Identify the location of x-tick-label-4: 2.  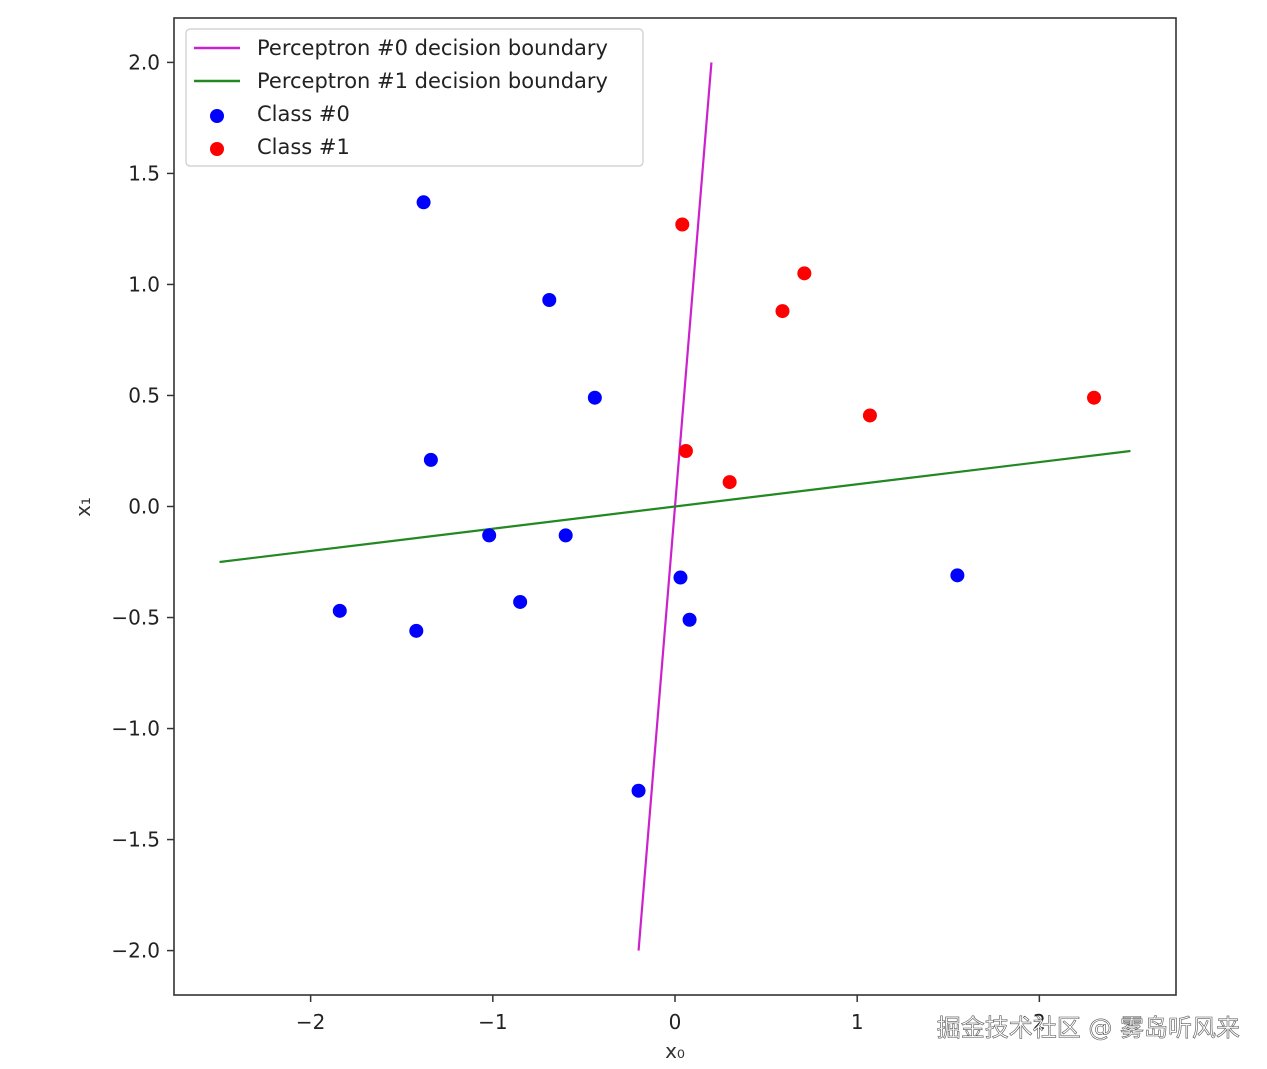
(1039, 1022).